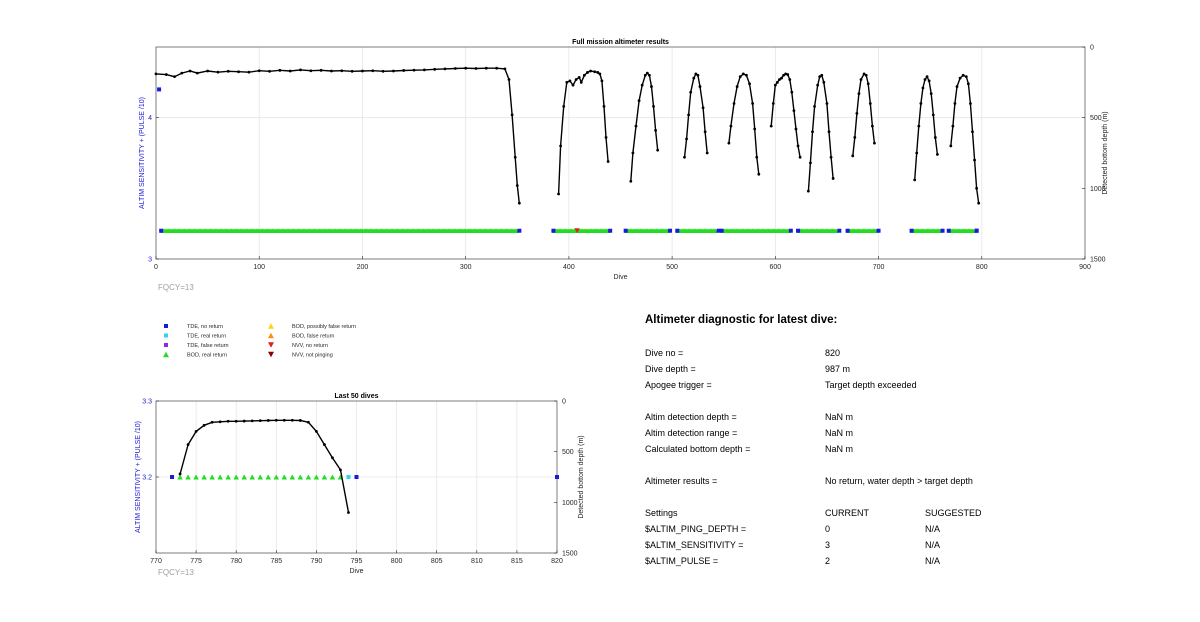 Image resolution: width=1200 pixels, height=622 pixels. What do you see at coordinates (564, 402) in the screenshot?
I see `last50-y2-tick-label: 0` at bounding box center [564, 402].